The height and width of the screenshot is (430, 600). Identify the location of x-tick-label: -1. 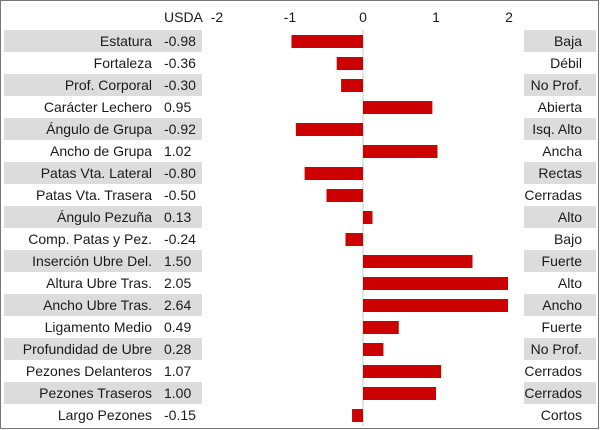
(290, 17).